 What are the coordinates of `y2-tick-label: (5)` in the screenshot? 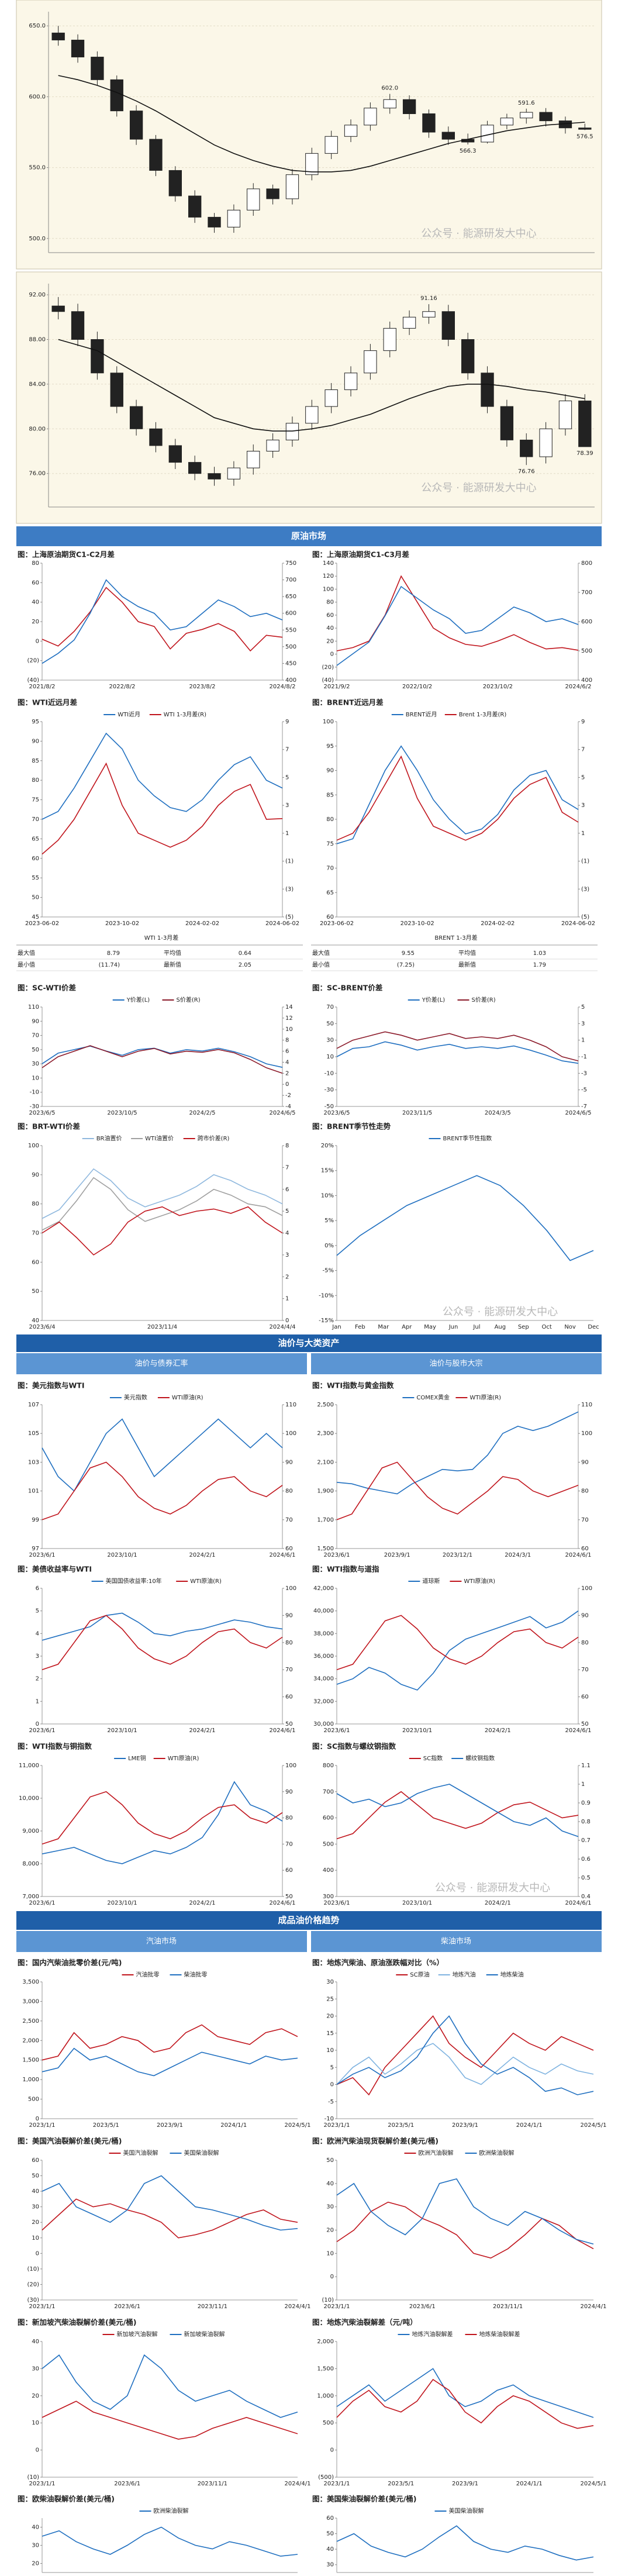 It's located at (289, 917).